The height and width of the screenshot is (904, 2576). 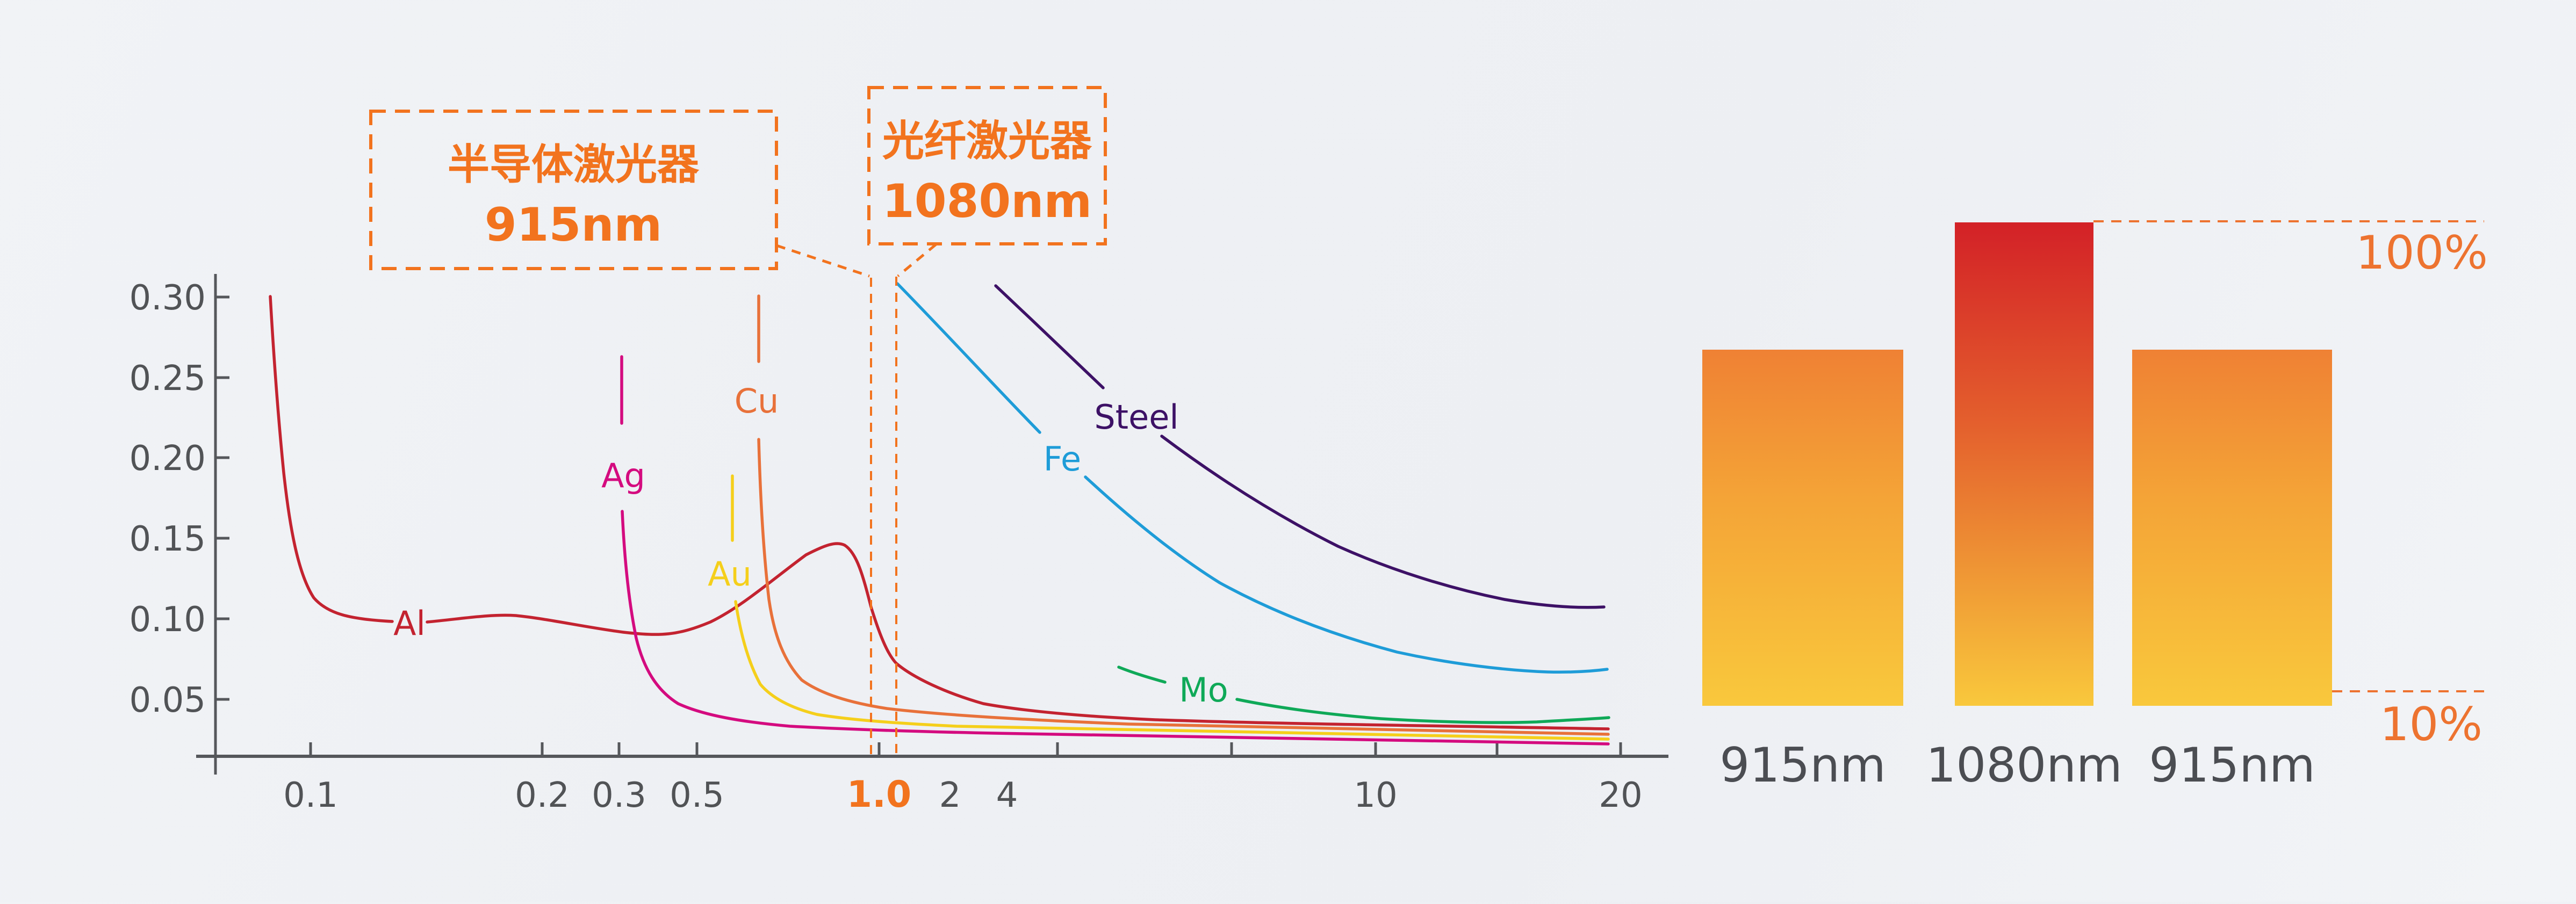 I want to click on curve-label-cu: Cu, so click(x=757, y=401).